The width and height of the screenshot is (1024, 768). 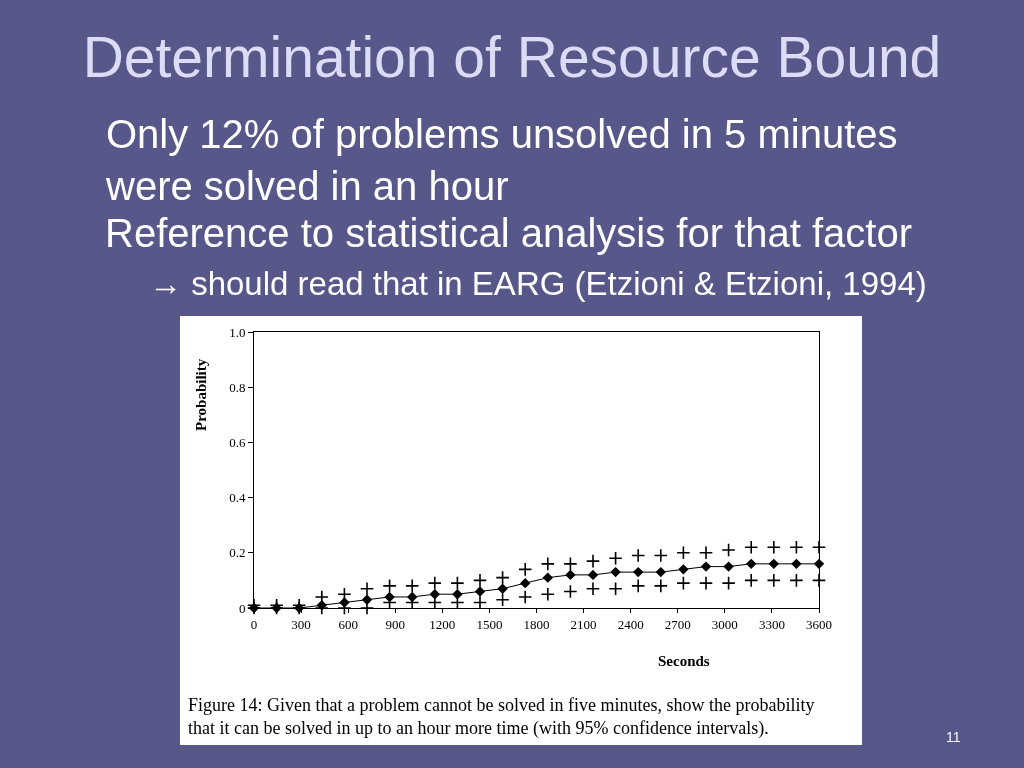 What do you see at coordinates (684, 661) in the screenshot?
I see `x-axis-title: Seconds` at bounding box center [684, 661].